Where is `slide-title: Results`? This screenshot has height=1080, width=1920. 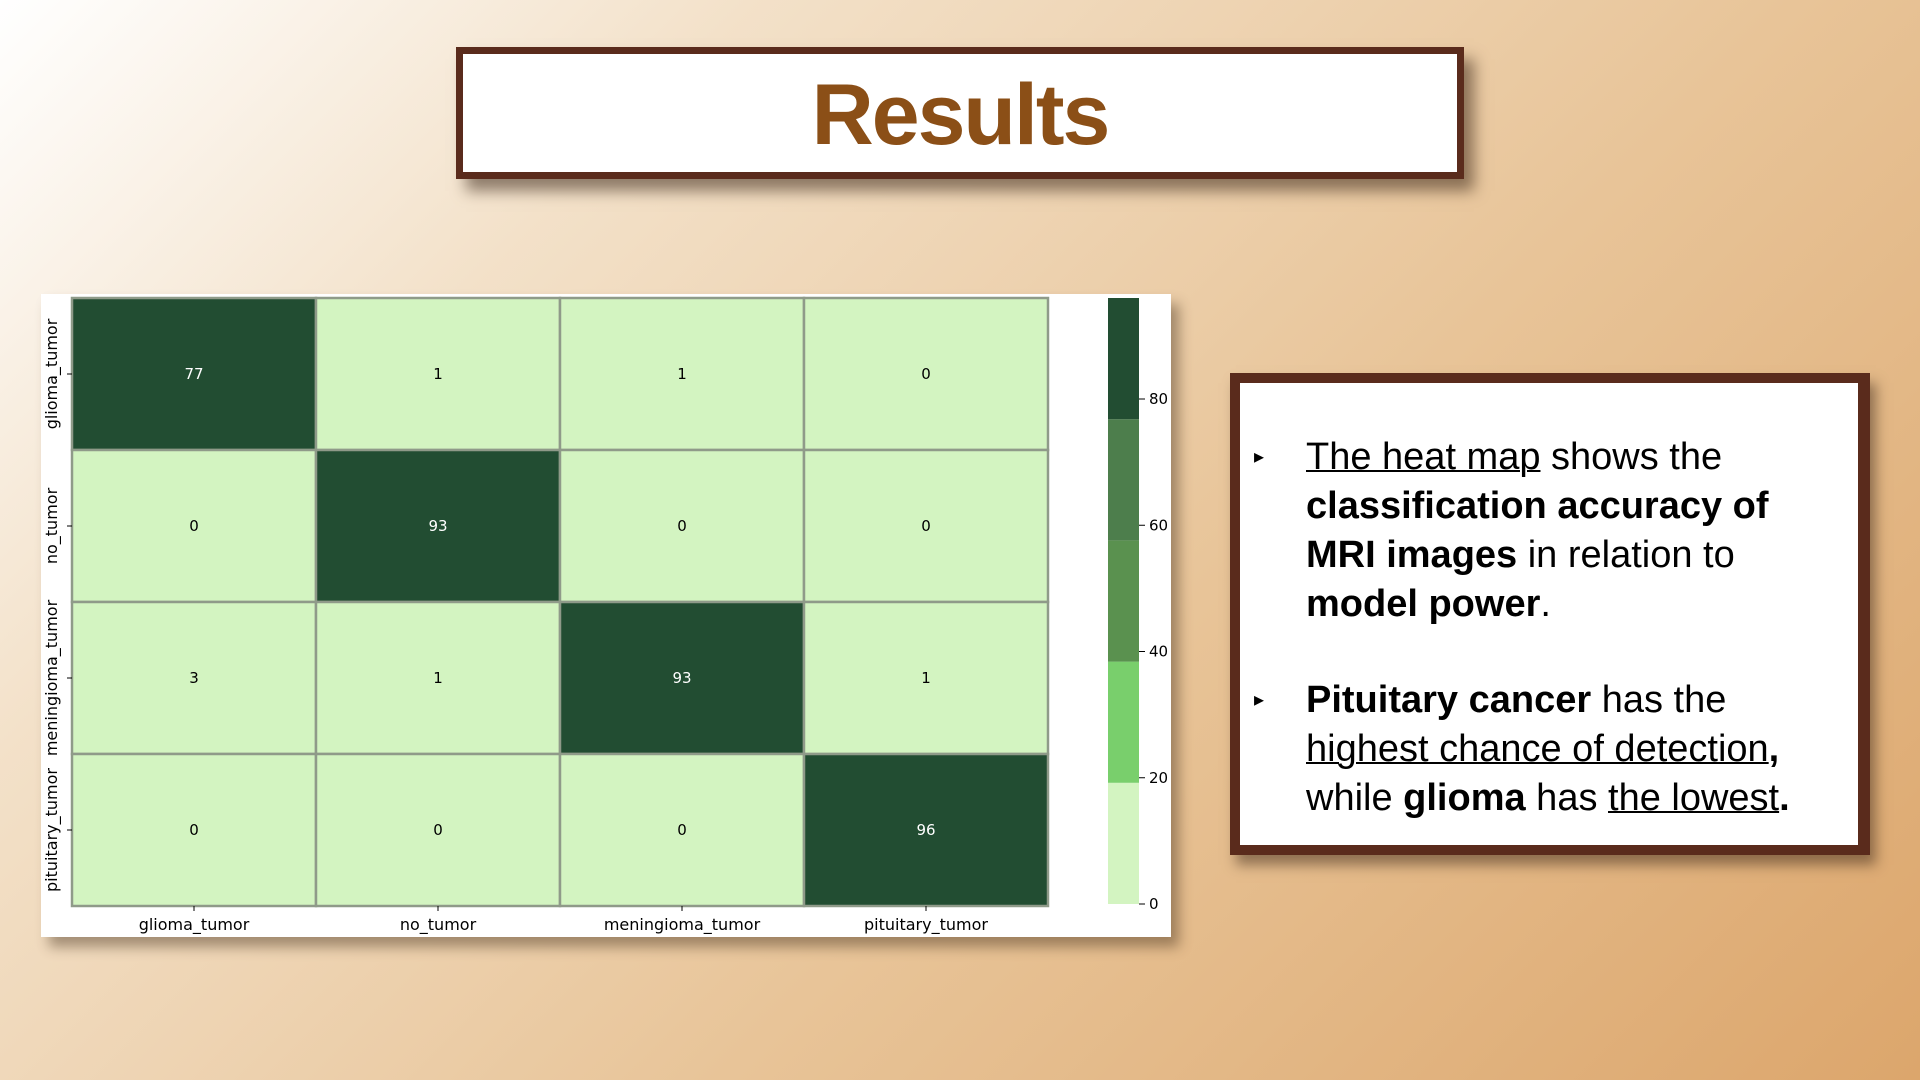
slide-title: Results is located at coordinates (961, 114).